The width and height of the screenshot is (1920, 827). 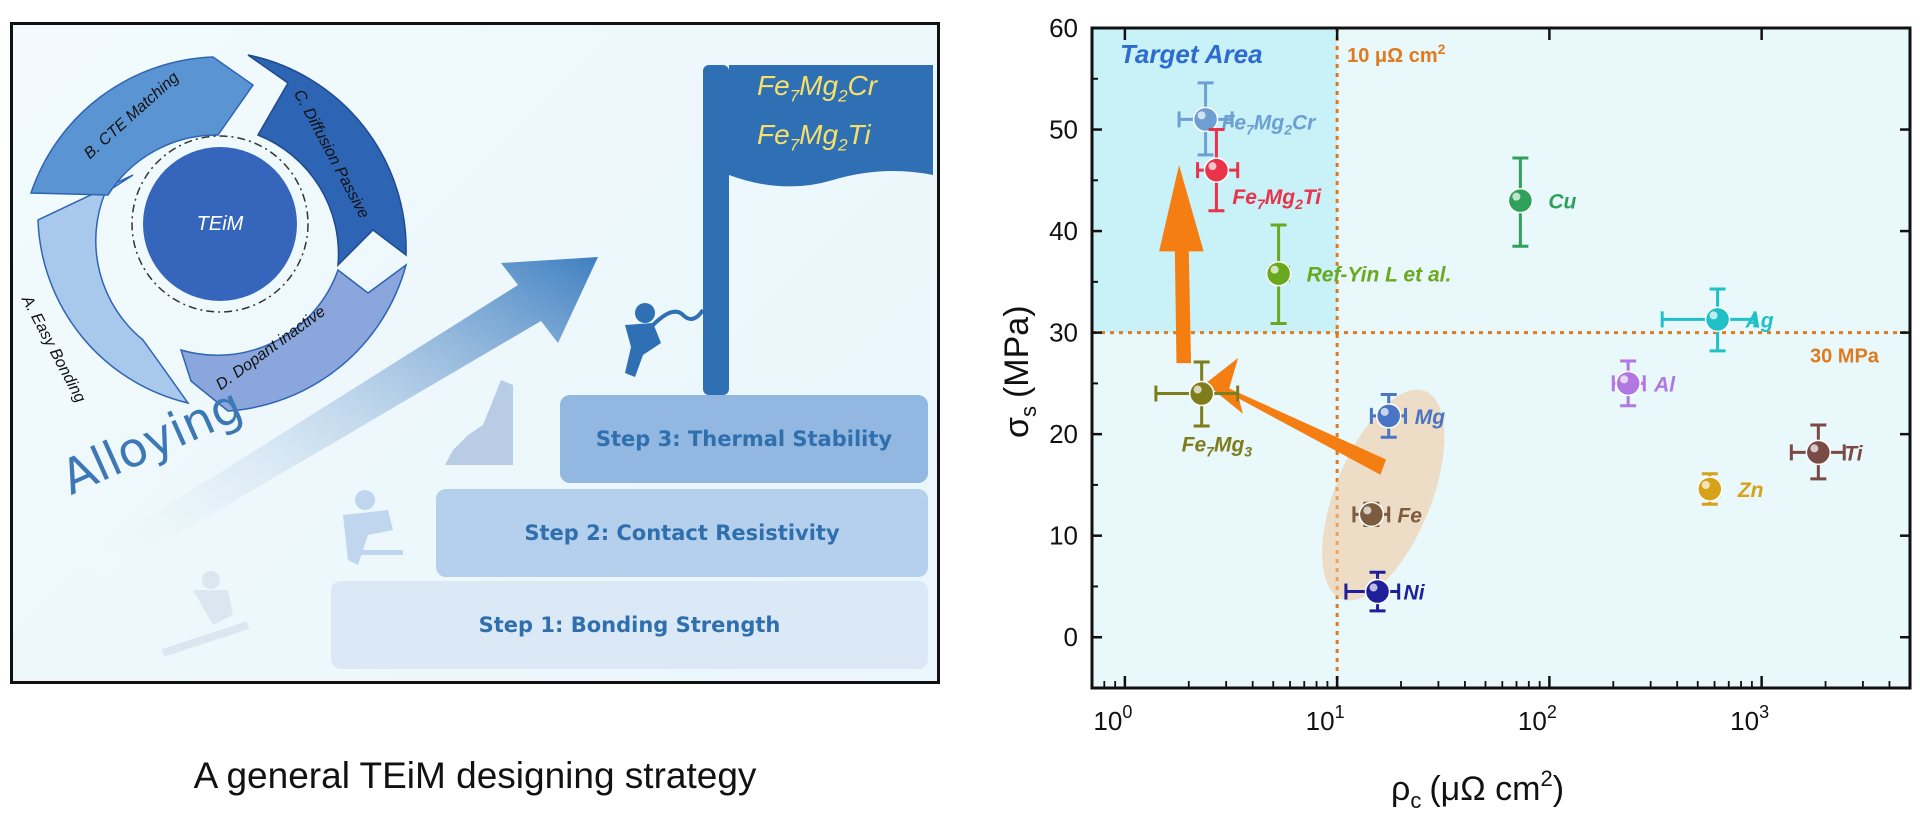 What do you see at coordinates (1542, 202) in the screenshot?
I see `data-point-5: Cu` at bounding box center [1542, 202].